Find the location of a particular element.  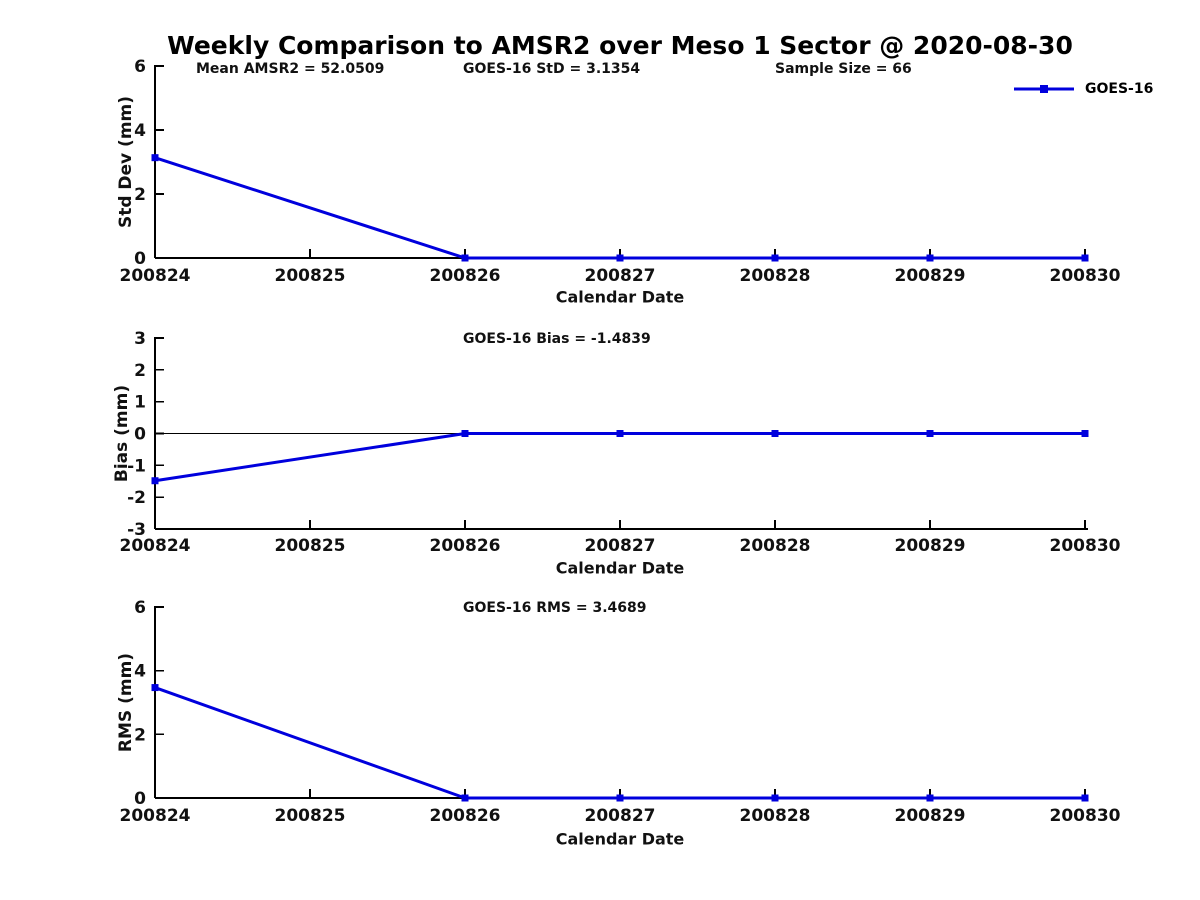

subplot-annotation: GOES-16 Bias = -1.4839 is located at coordinates (557, 339).